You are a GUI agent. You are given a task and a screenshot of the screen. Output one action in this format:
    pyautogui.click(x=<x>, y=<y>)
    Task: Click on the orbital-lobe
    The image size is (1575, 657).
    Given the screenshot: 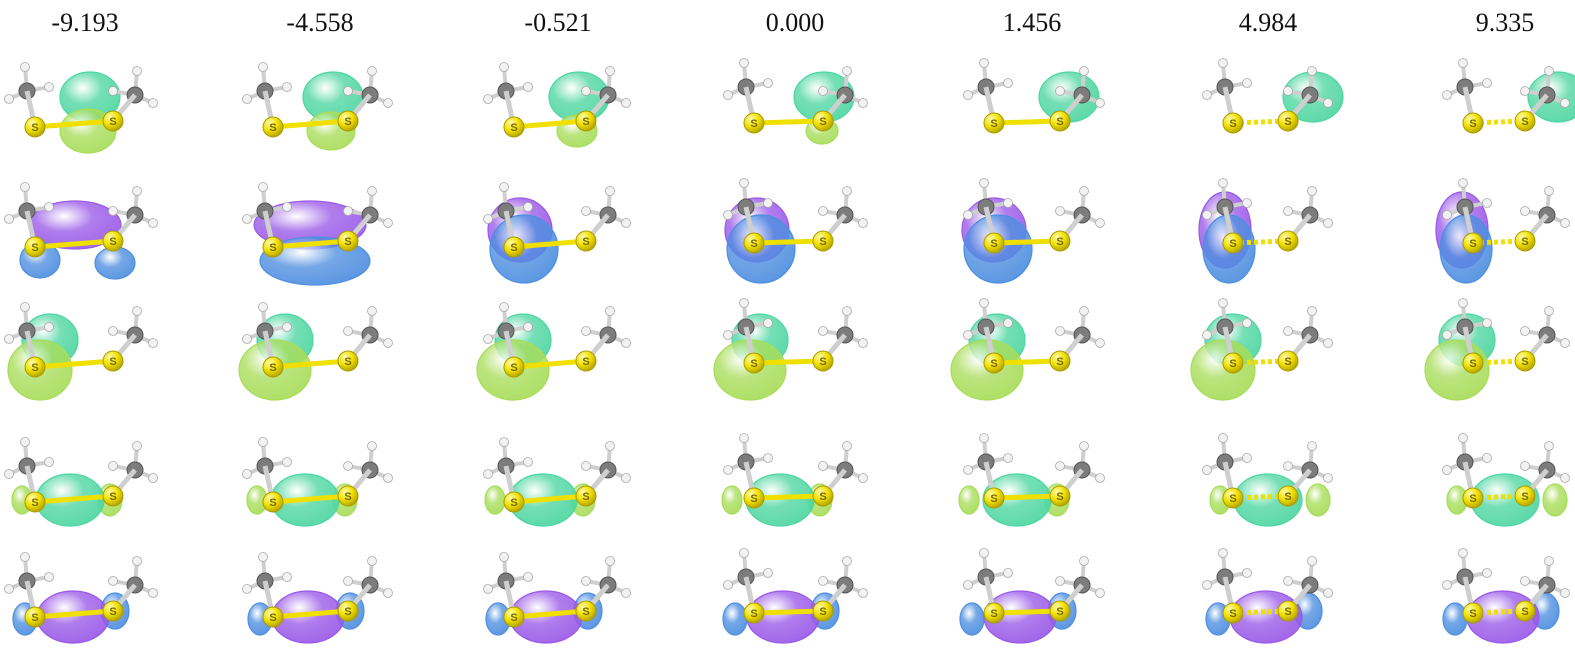 What is the action you would take?
    pyautogui.click(x=735, y=619)
    